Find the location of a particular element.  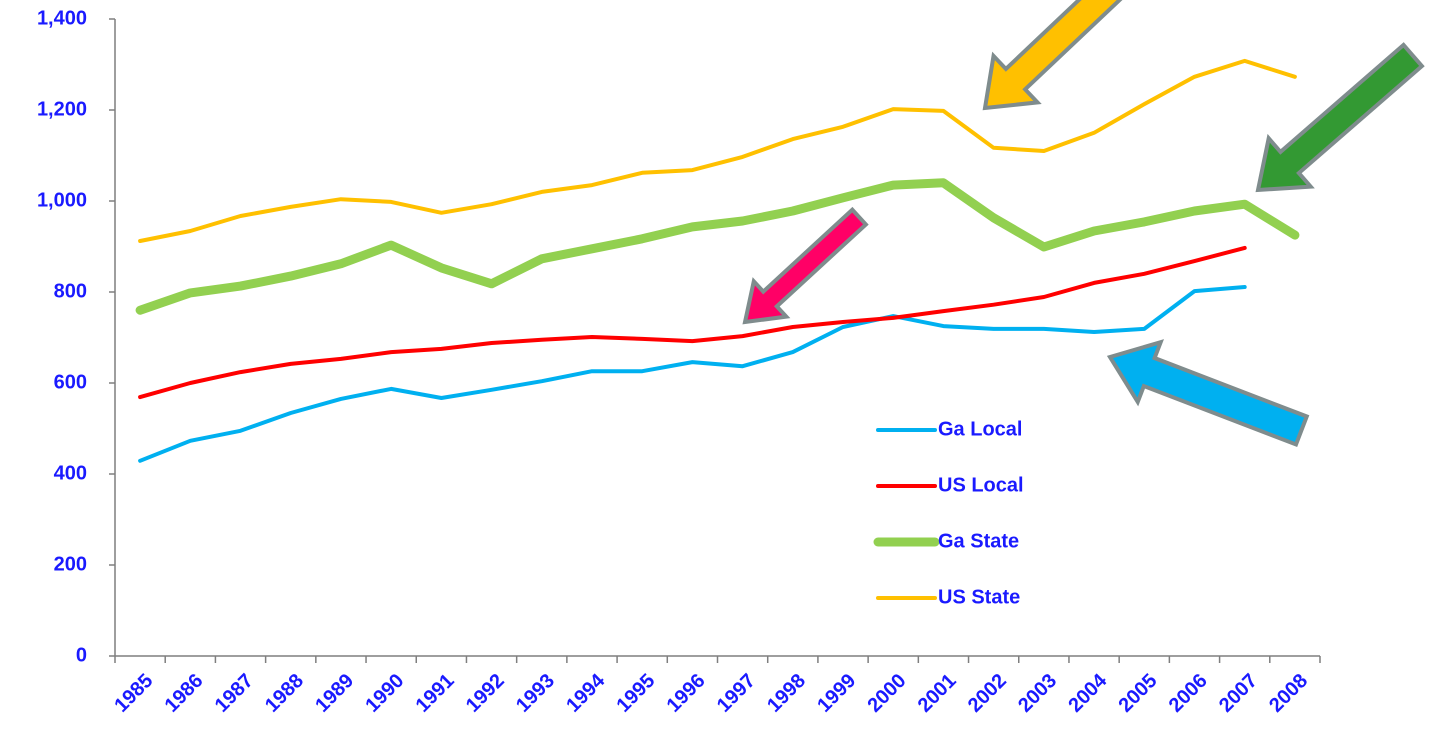

x-tick-label: 2001 is located at coordinates (937, 693).